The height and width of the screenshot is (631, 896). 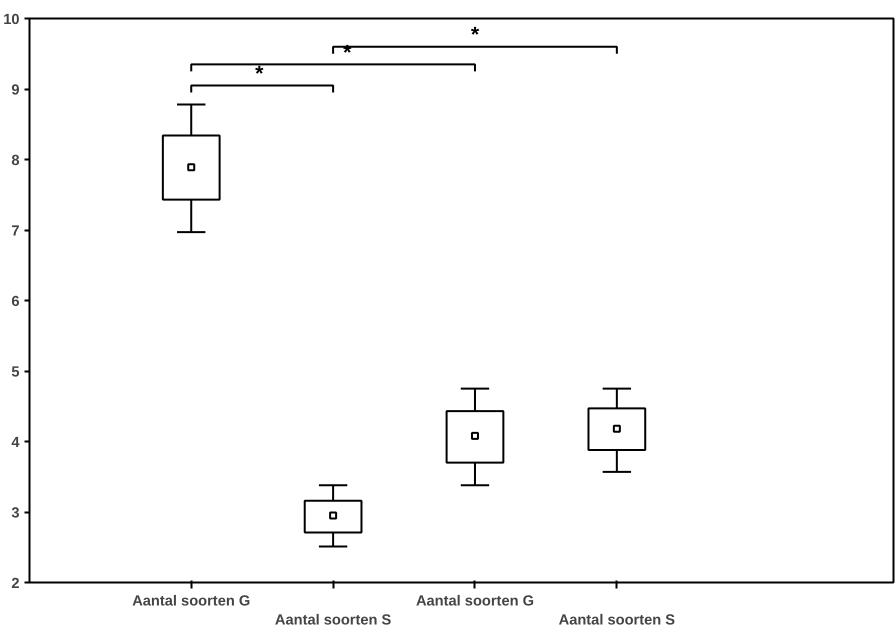 I want to click on y-tick-label: 9, so click(x=15, y=90).